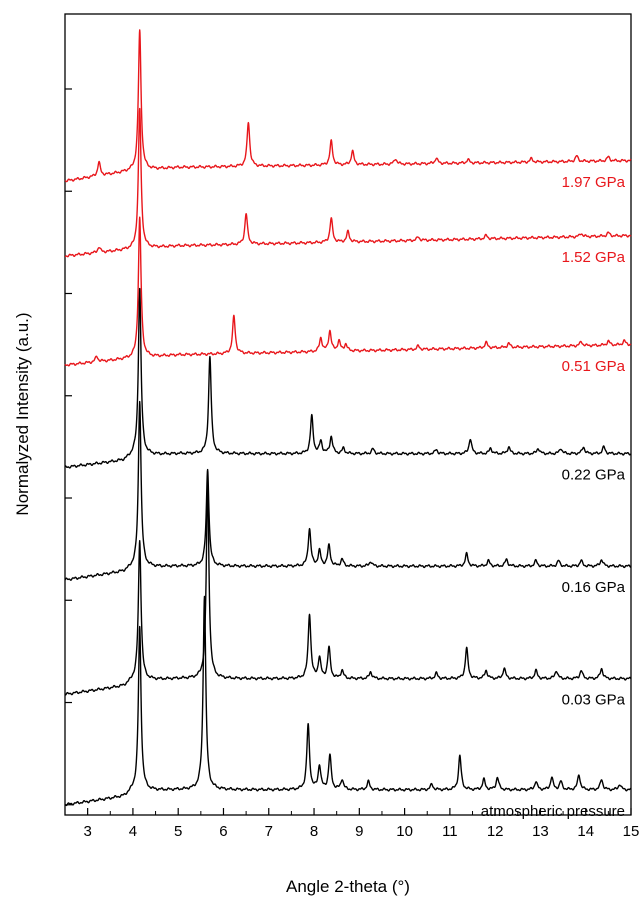 This screenshot has width=642, height=905. What do you see at coordinates (314, 831) in the screenshot?
I see `x-tick-label: 8` at bounding box center [314, 831].